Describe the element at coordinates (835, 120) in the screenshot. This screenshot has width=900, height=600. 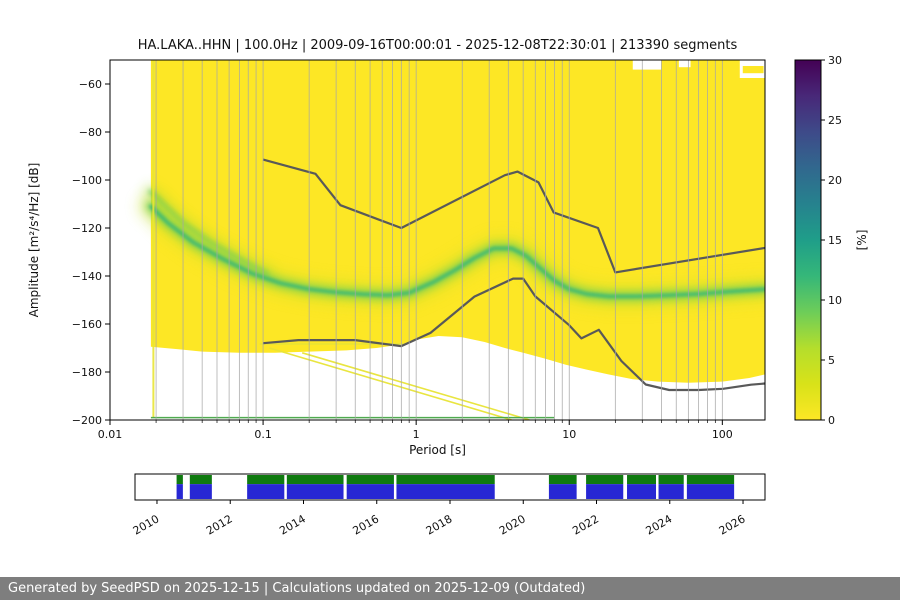
I see `colorbar-tick-label: 25` at that location.